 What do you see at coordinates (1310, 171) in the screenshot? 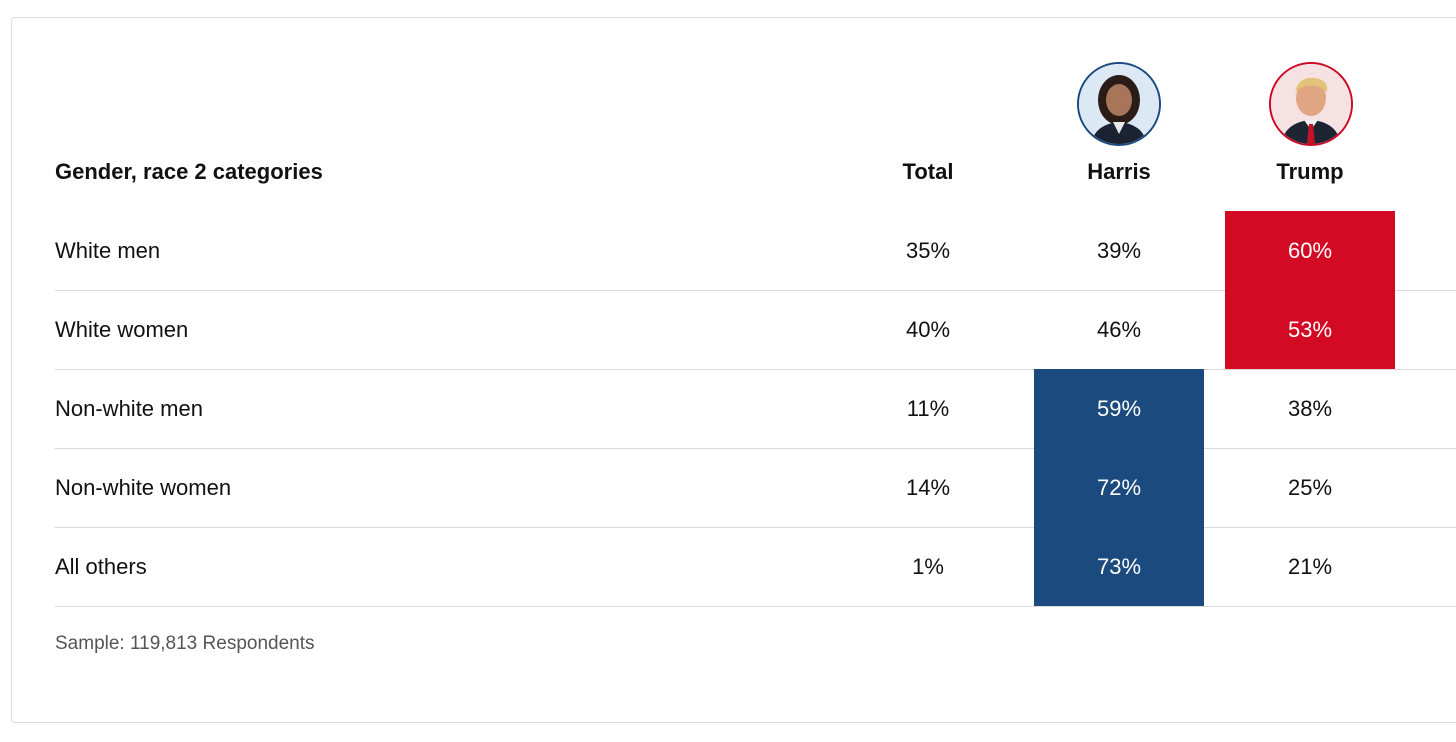
I see `column-header-trump: Trump` at bounding box center [1310, 171].